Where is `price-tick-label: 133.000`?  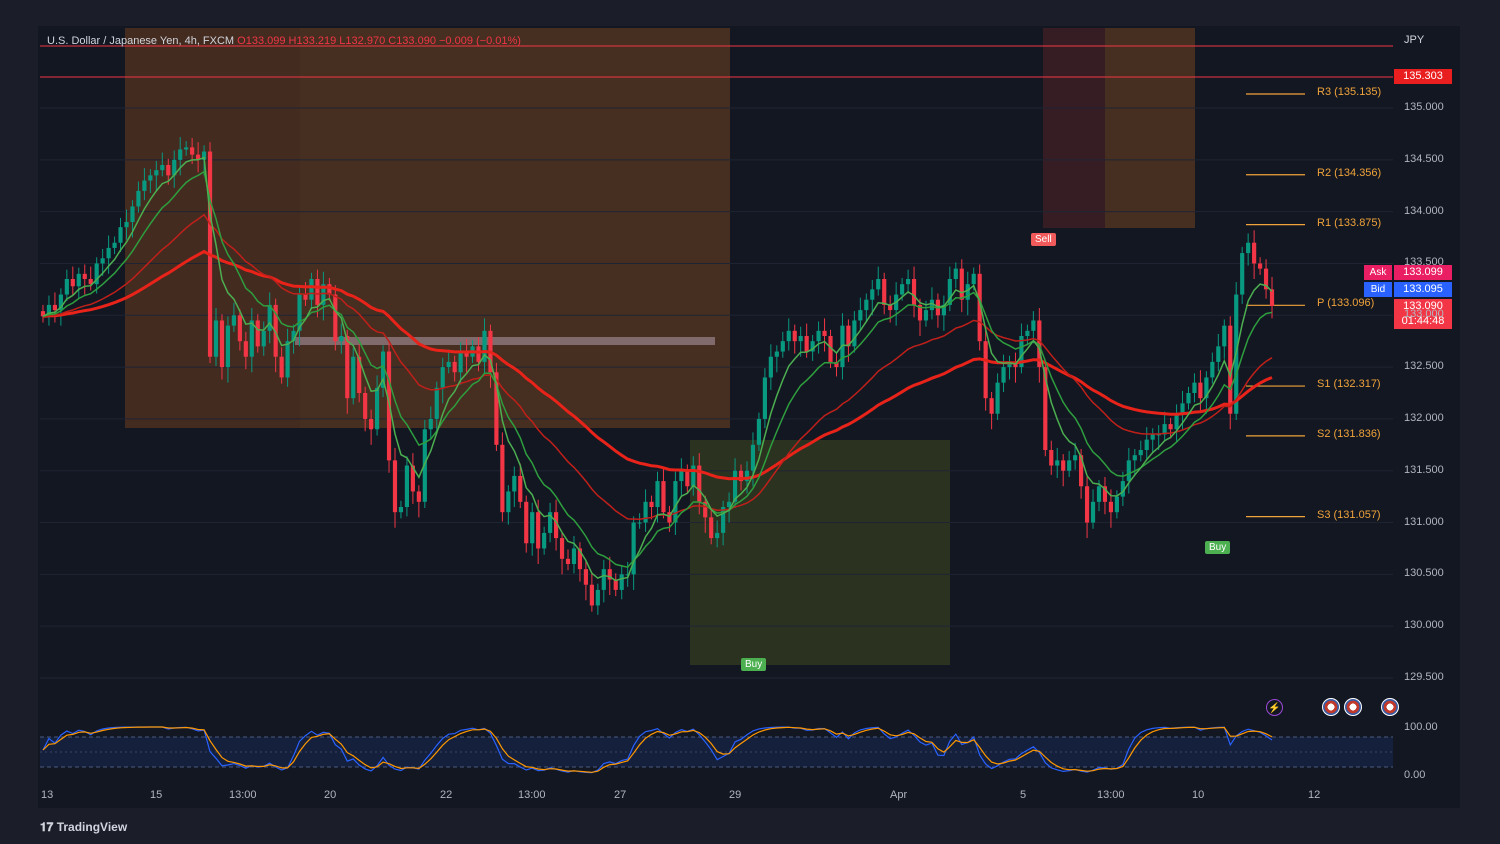 price-tick-label: 133.000 is located at coordinates (1424, 314).